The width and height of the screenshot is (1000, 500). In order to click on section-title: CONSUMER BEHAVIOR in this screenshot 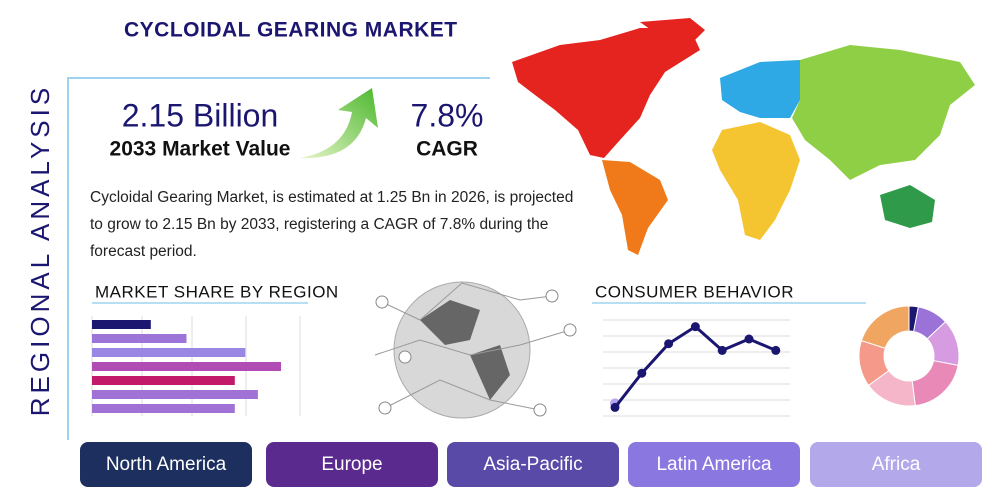, I will do `click(694, 291)`.